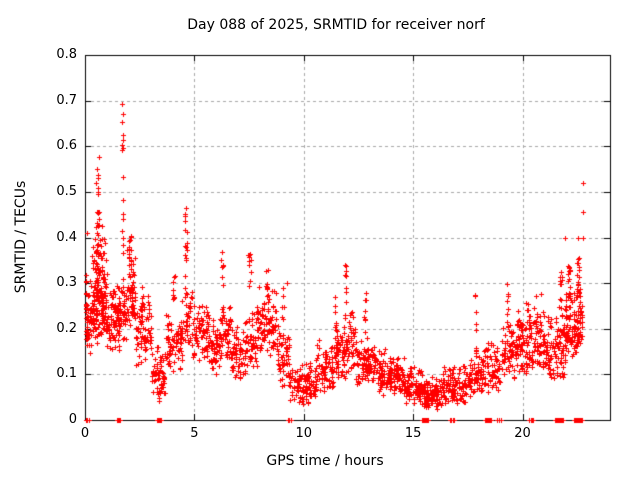 The width and height of the screenshot is (640, 480). I want to click on y-tick-label: 0.2, so click(66, 328).